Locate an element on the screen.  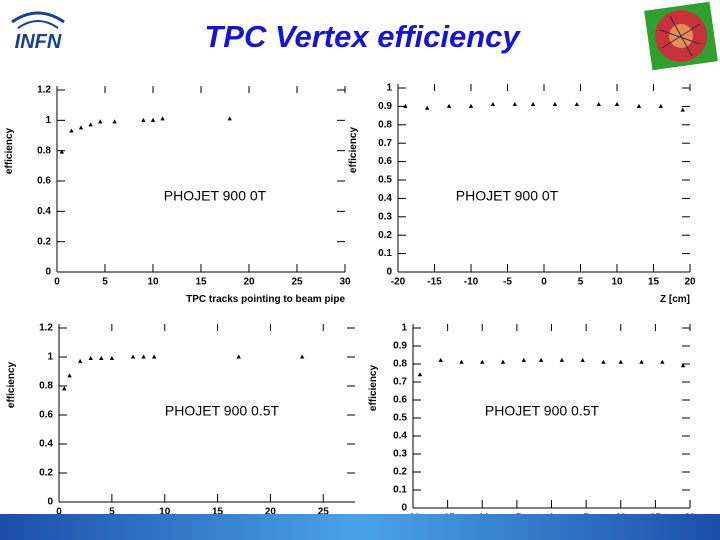
y-tick-label: 0.5 is located at coordinates (385, 180).